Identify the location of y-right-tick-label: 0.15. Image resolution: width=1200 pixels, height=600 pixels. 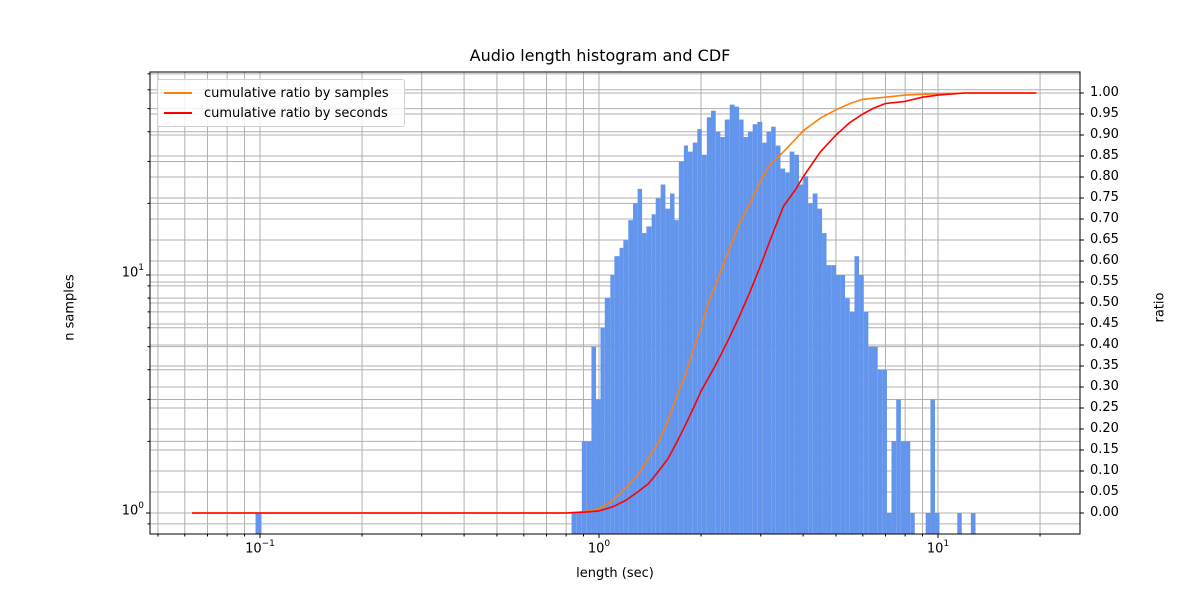
(1104, 449).